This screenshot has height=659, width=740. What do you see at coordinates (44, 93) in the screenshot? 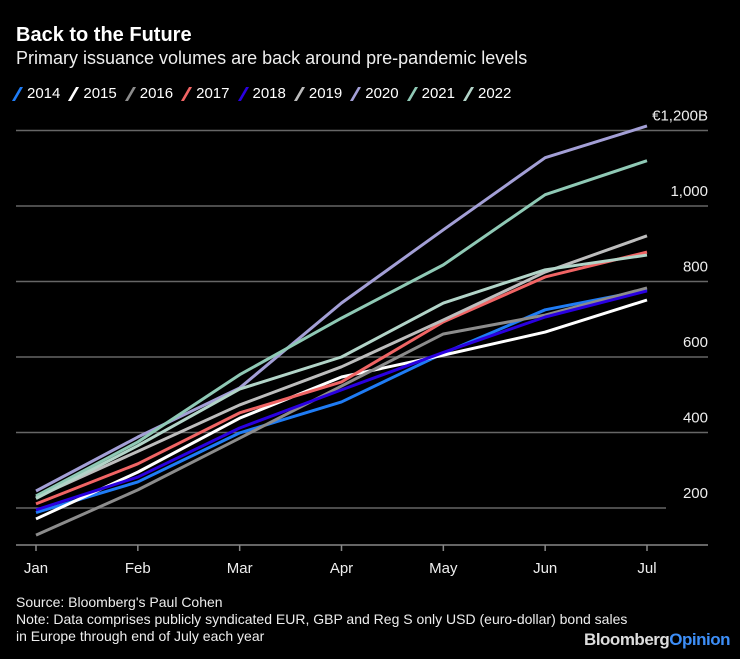
I see `legend-label: 2014` at bounding box center [44, 93].